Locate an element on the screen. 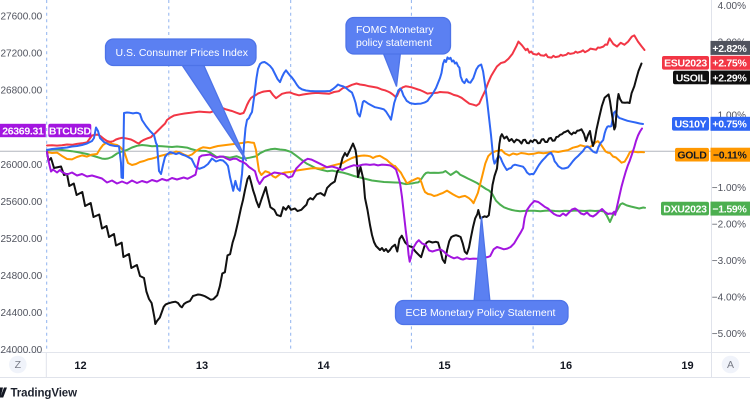 The image size is (750, 413). svg-text: 26000.00 is located at coordinates (22, 165).